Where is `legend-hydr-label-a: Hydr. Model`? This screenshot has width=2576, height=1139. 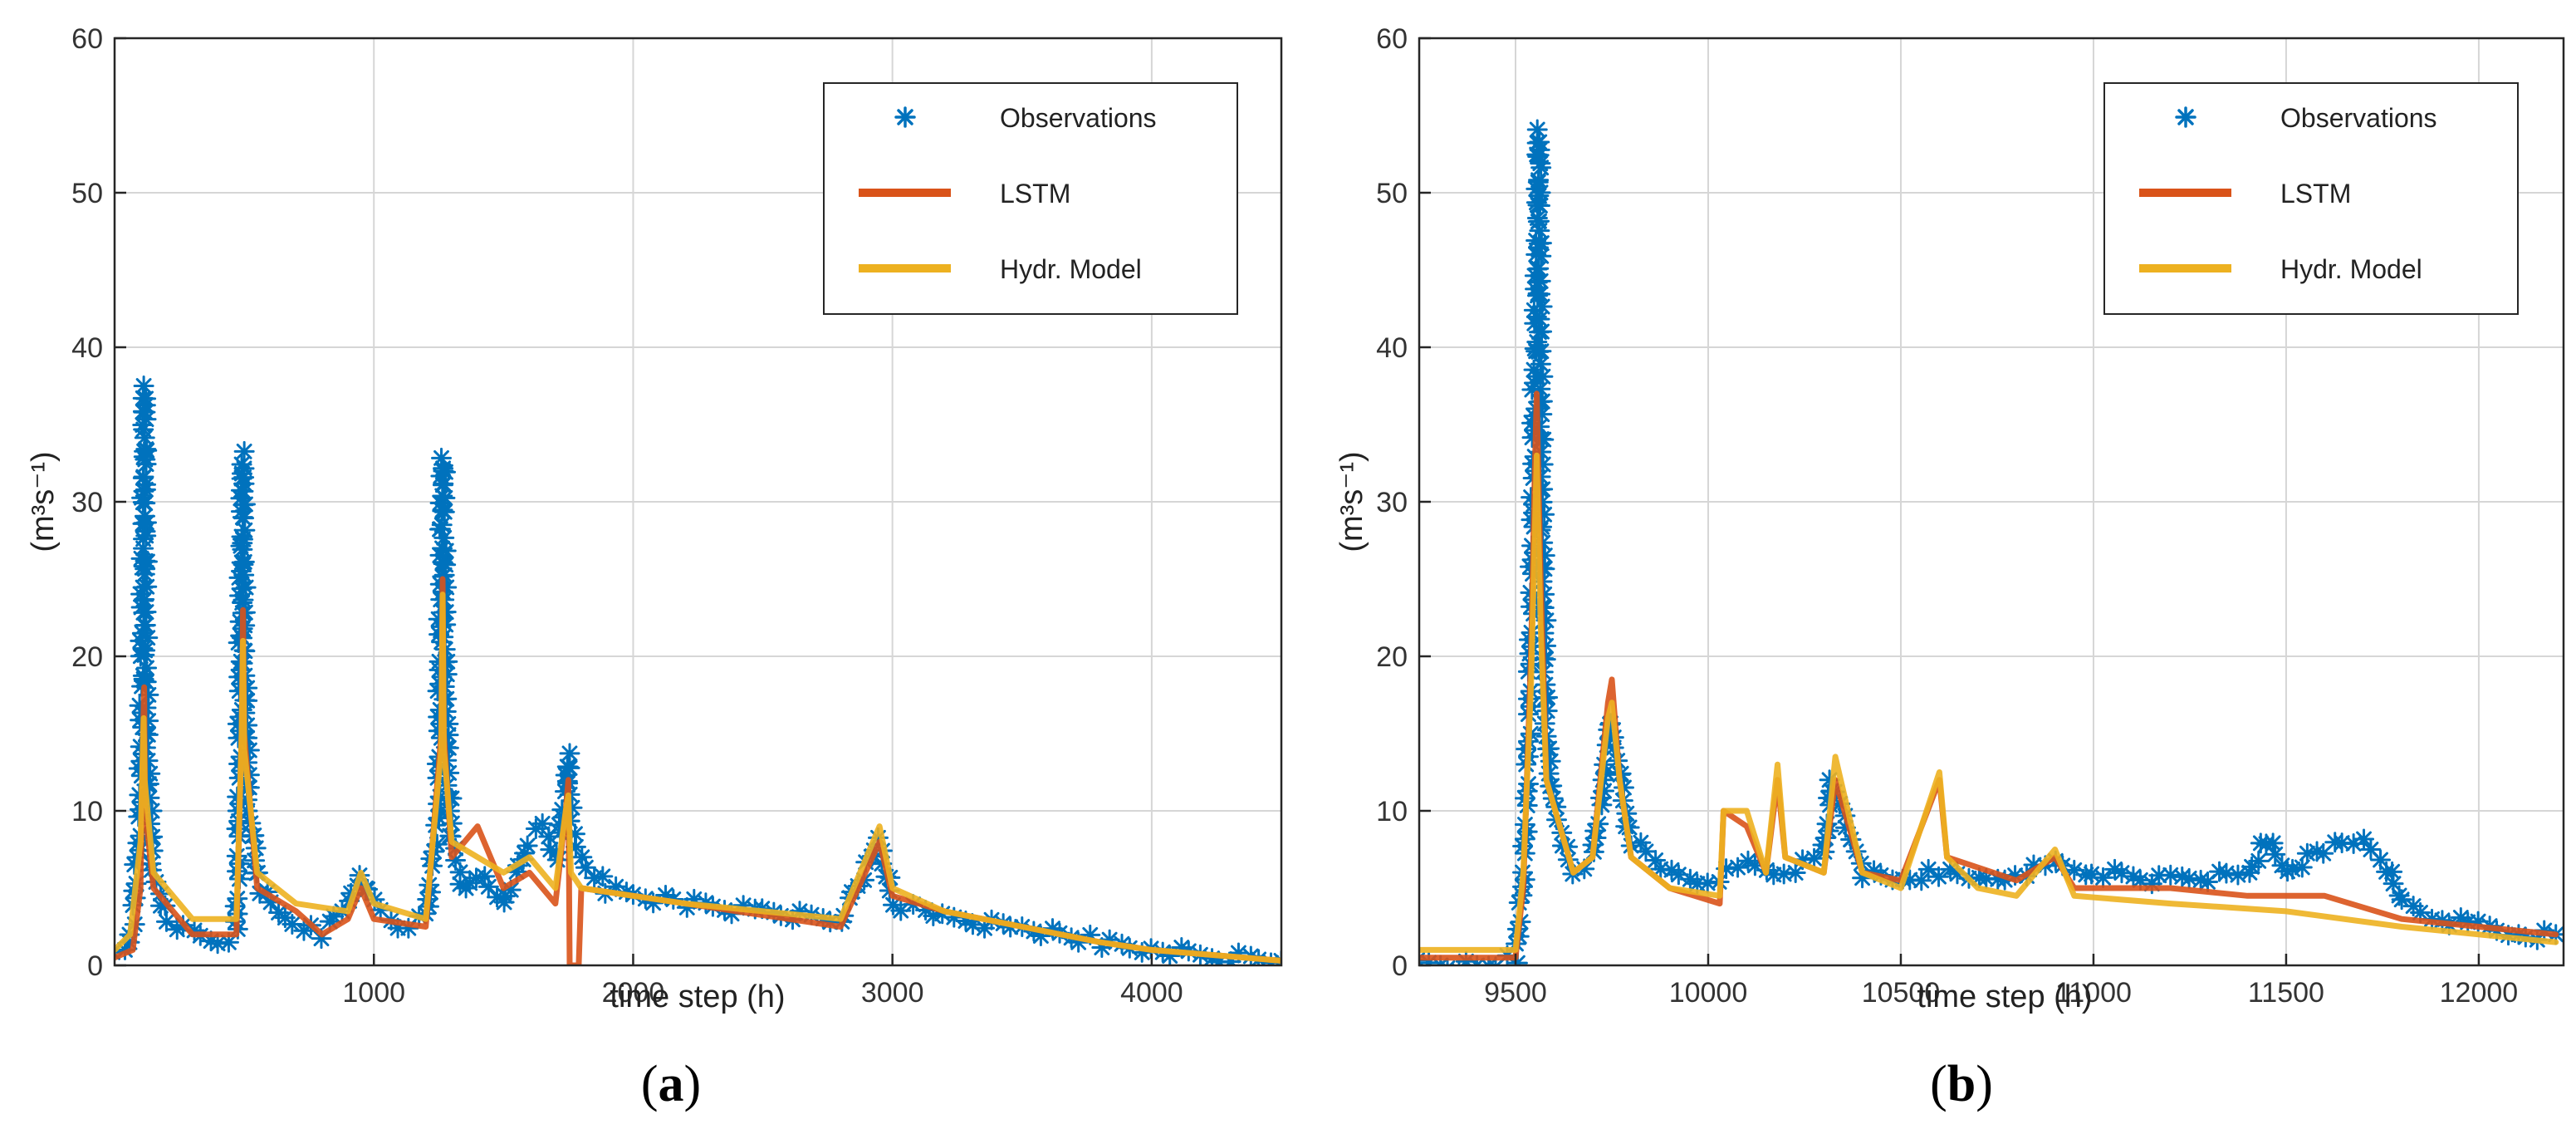 legend-hydr-label-a: Hydr. Model is located at coordinates (1071, 269).